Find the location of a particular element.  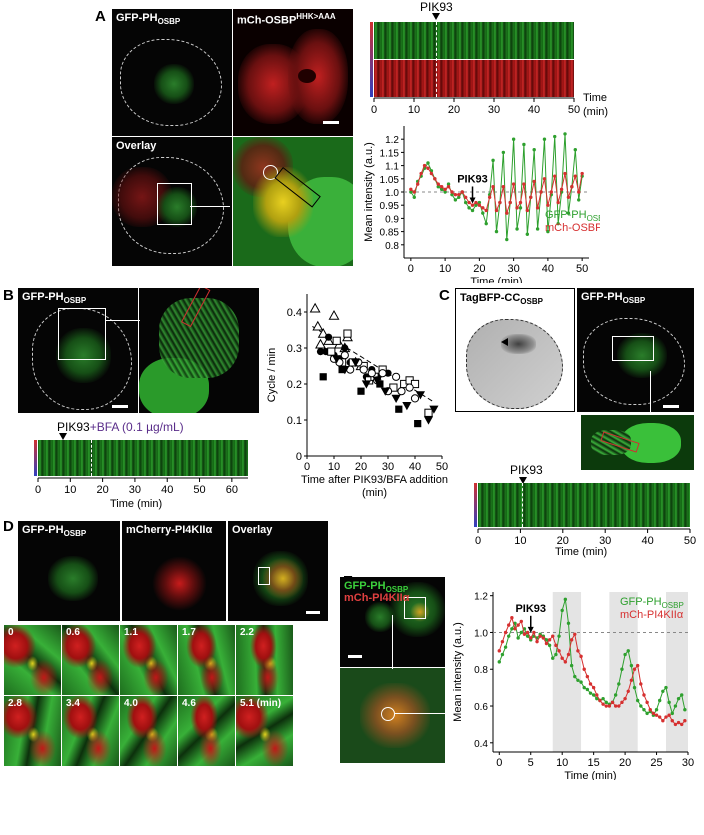

panel-c-kymo-line is located at coordinates (522, 505).